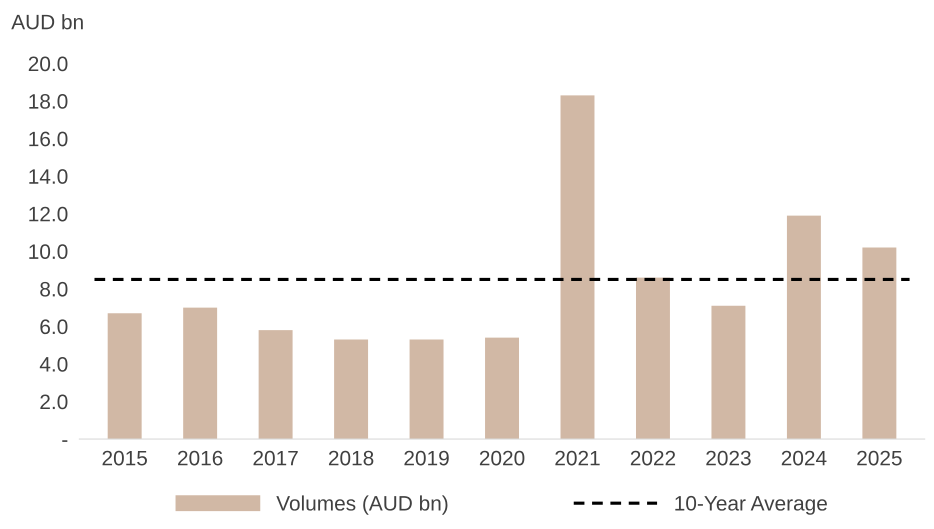  What do you see at coordinates (728, 458) in the screenshot?
I see `x-tick-label: 2023` at bounding box center [728, 458].